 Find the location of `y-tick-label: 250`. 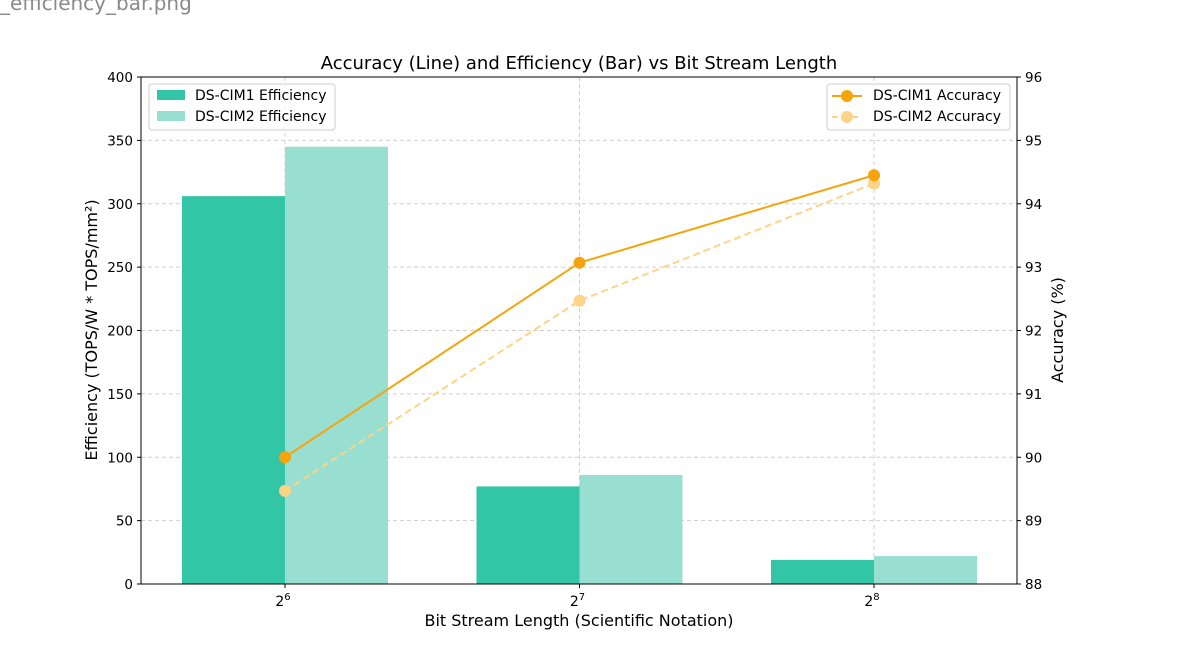

y-tick-label: 250 is located at coordinates (120, 268).